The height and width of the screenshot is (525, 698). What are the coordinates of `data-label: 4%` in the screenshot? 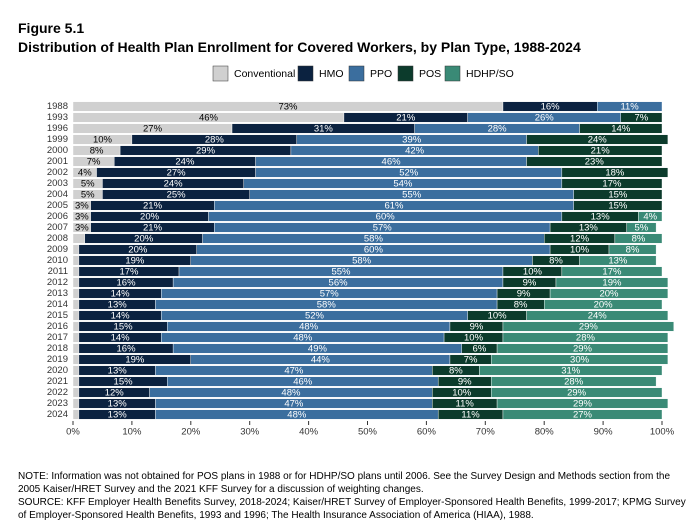 It's located at (85, 173).